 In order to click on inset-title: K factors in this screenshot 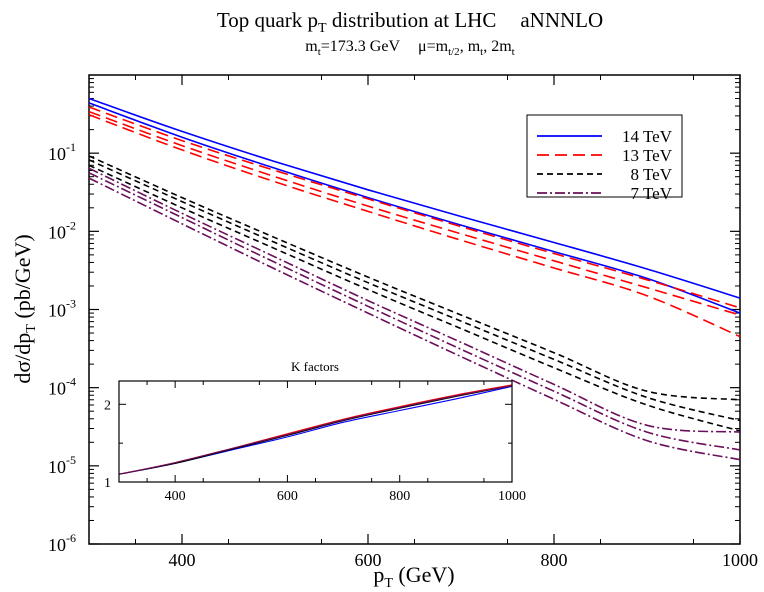, I will do `click(315, 366)`.